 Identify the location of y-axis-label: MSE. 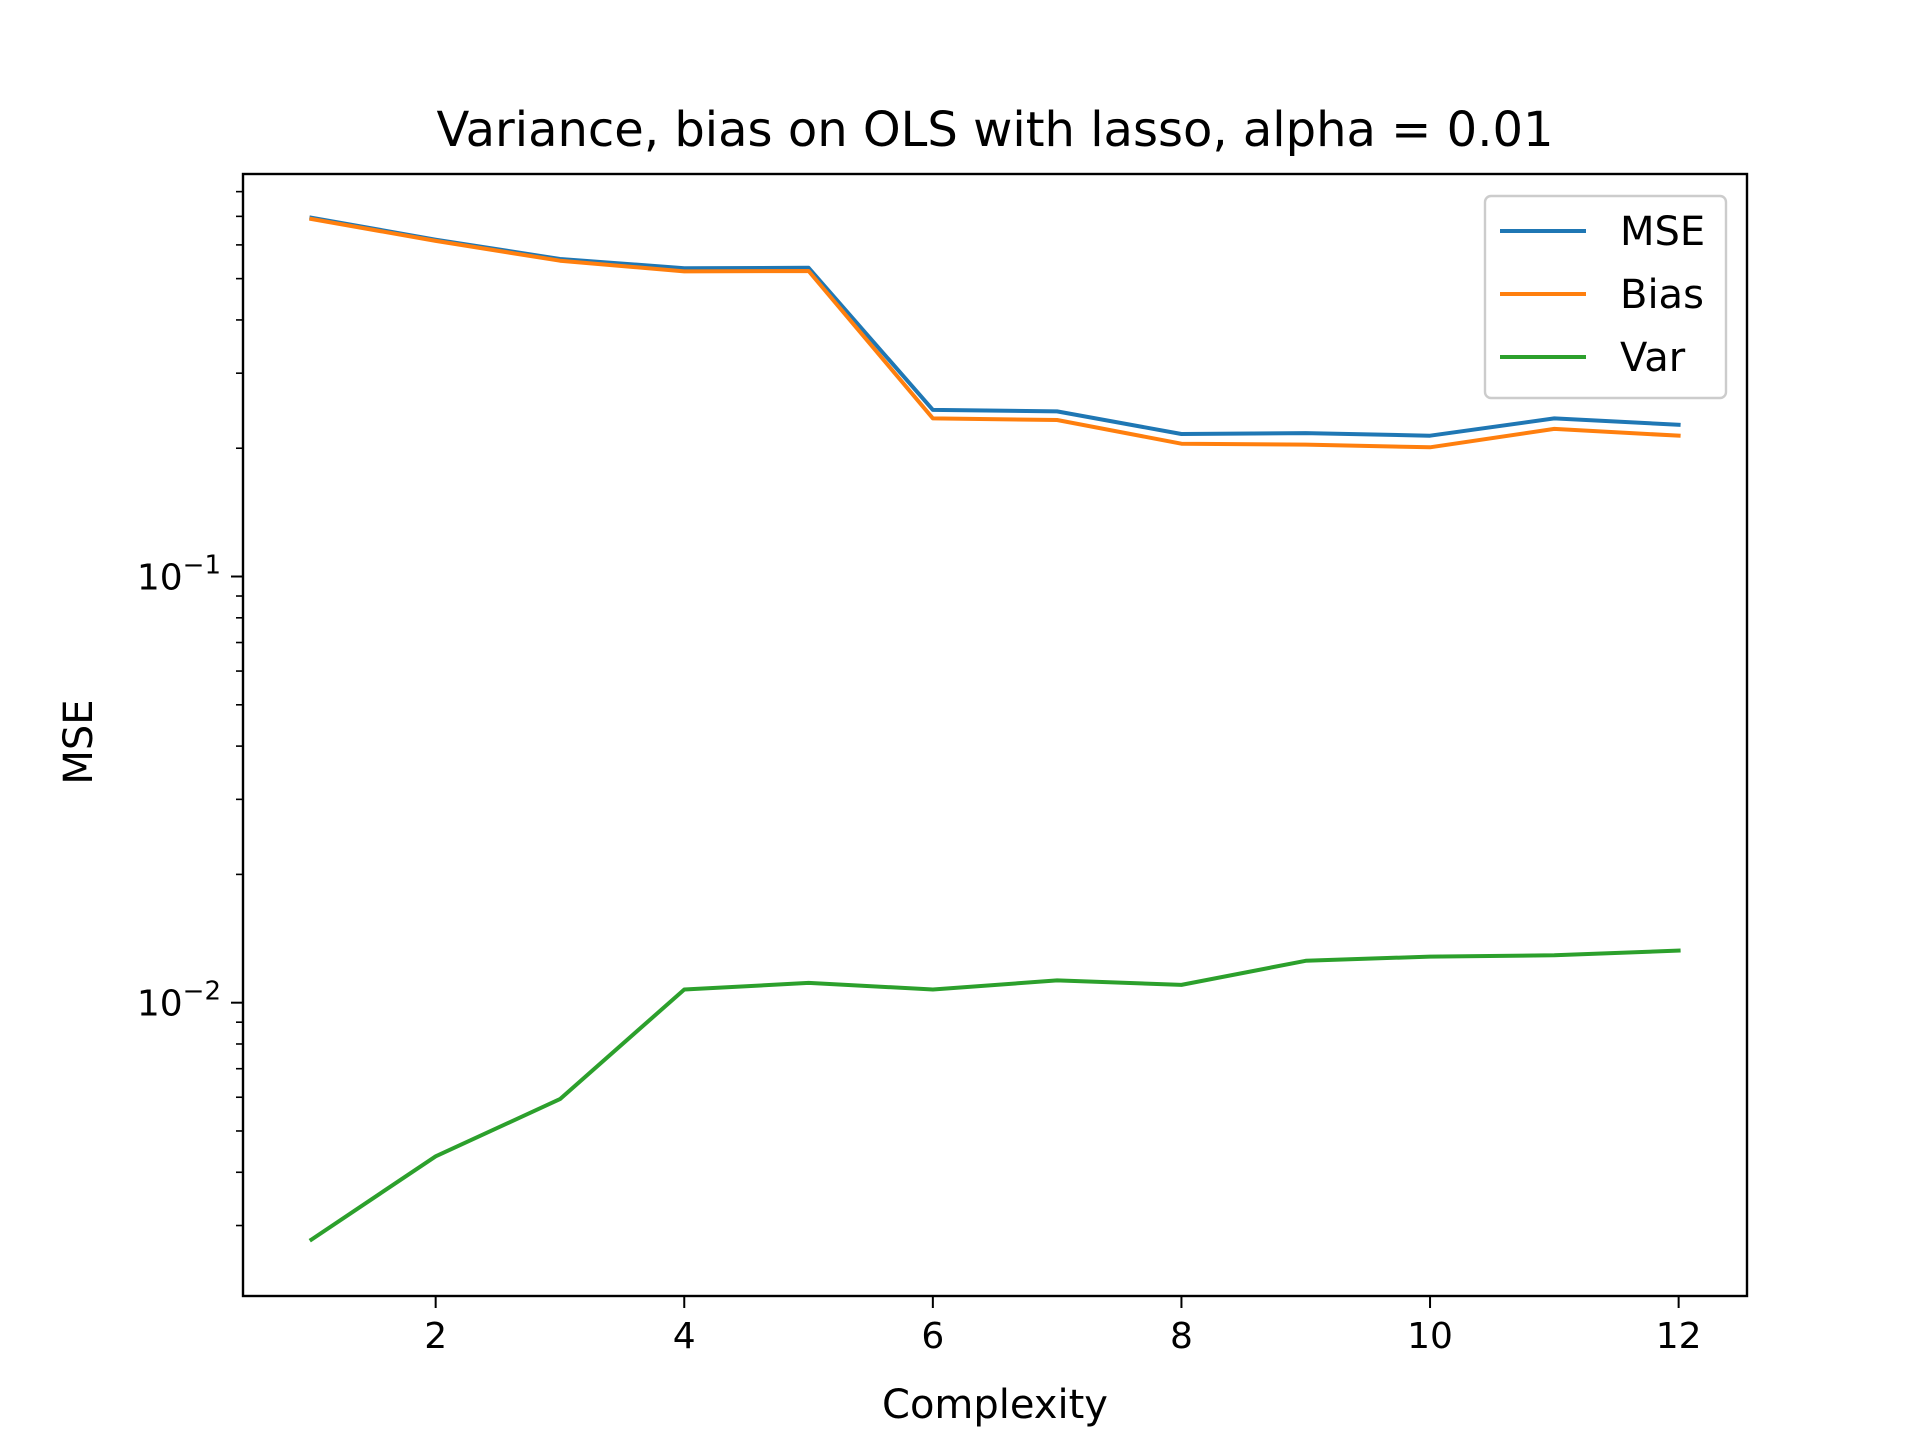
(79, 741).